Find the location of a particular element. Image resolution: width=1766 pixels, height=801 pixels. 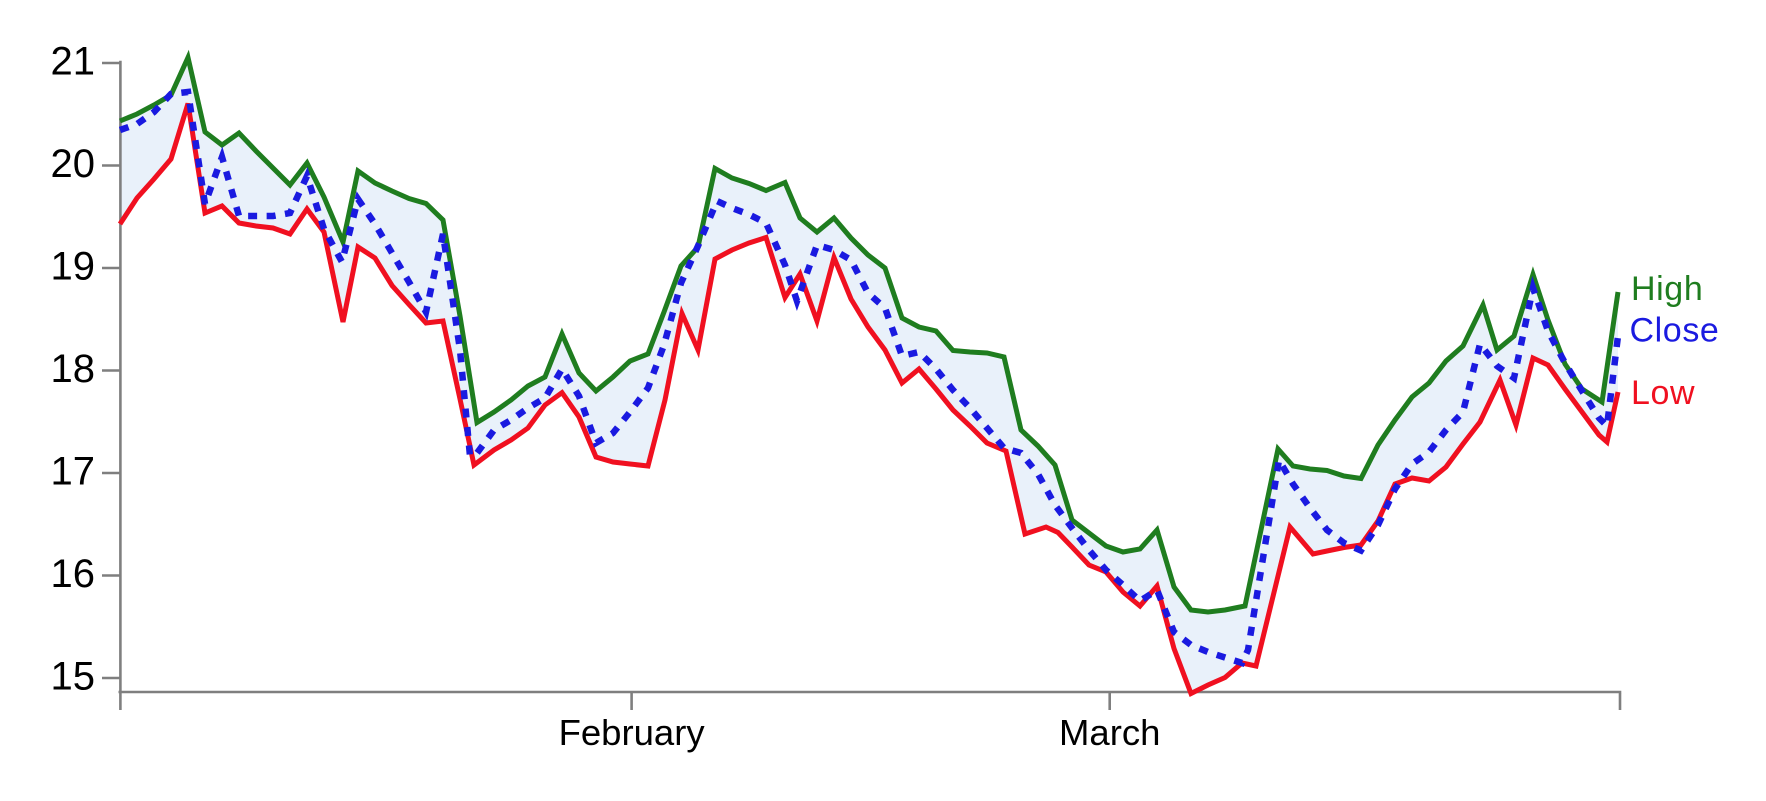

svg-text: 16 is located at coordinates (73, 574).